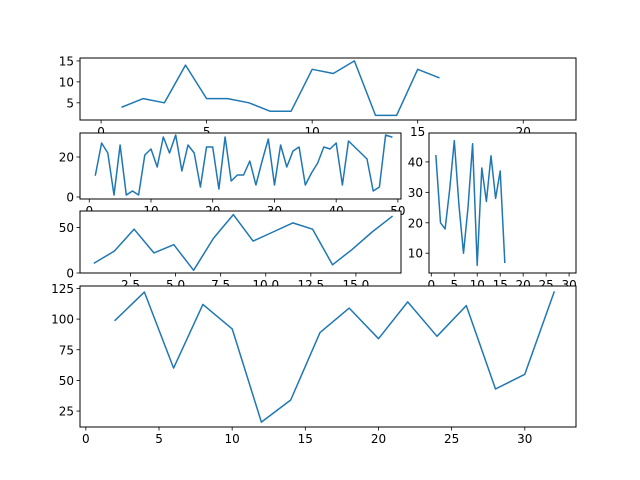 The height and width of the screenshot is (480, 640). I want to click on x-tick-label: 20, so click(378, 439).